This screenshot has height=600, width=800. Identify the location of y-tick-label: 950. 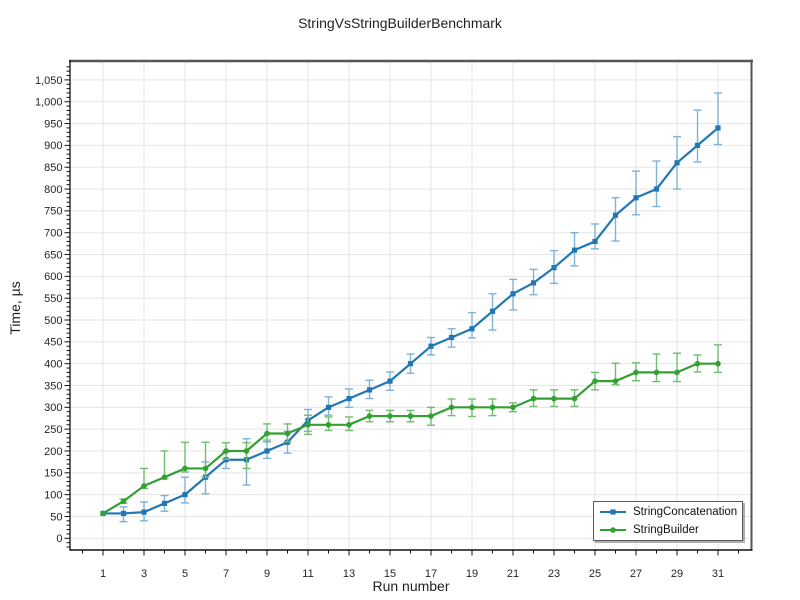
(53, 124).